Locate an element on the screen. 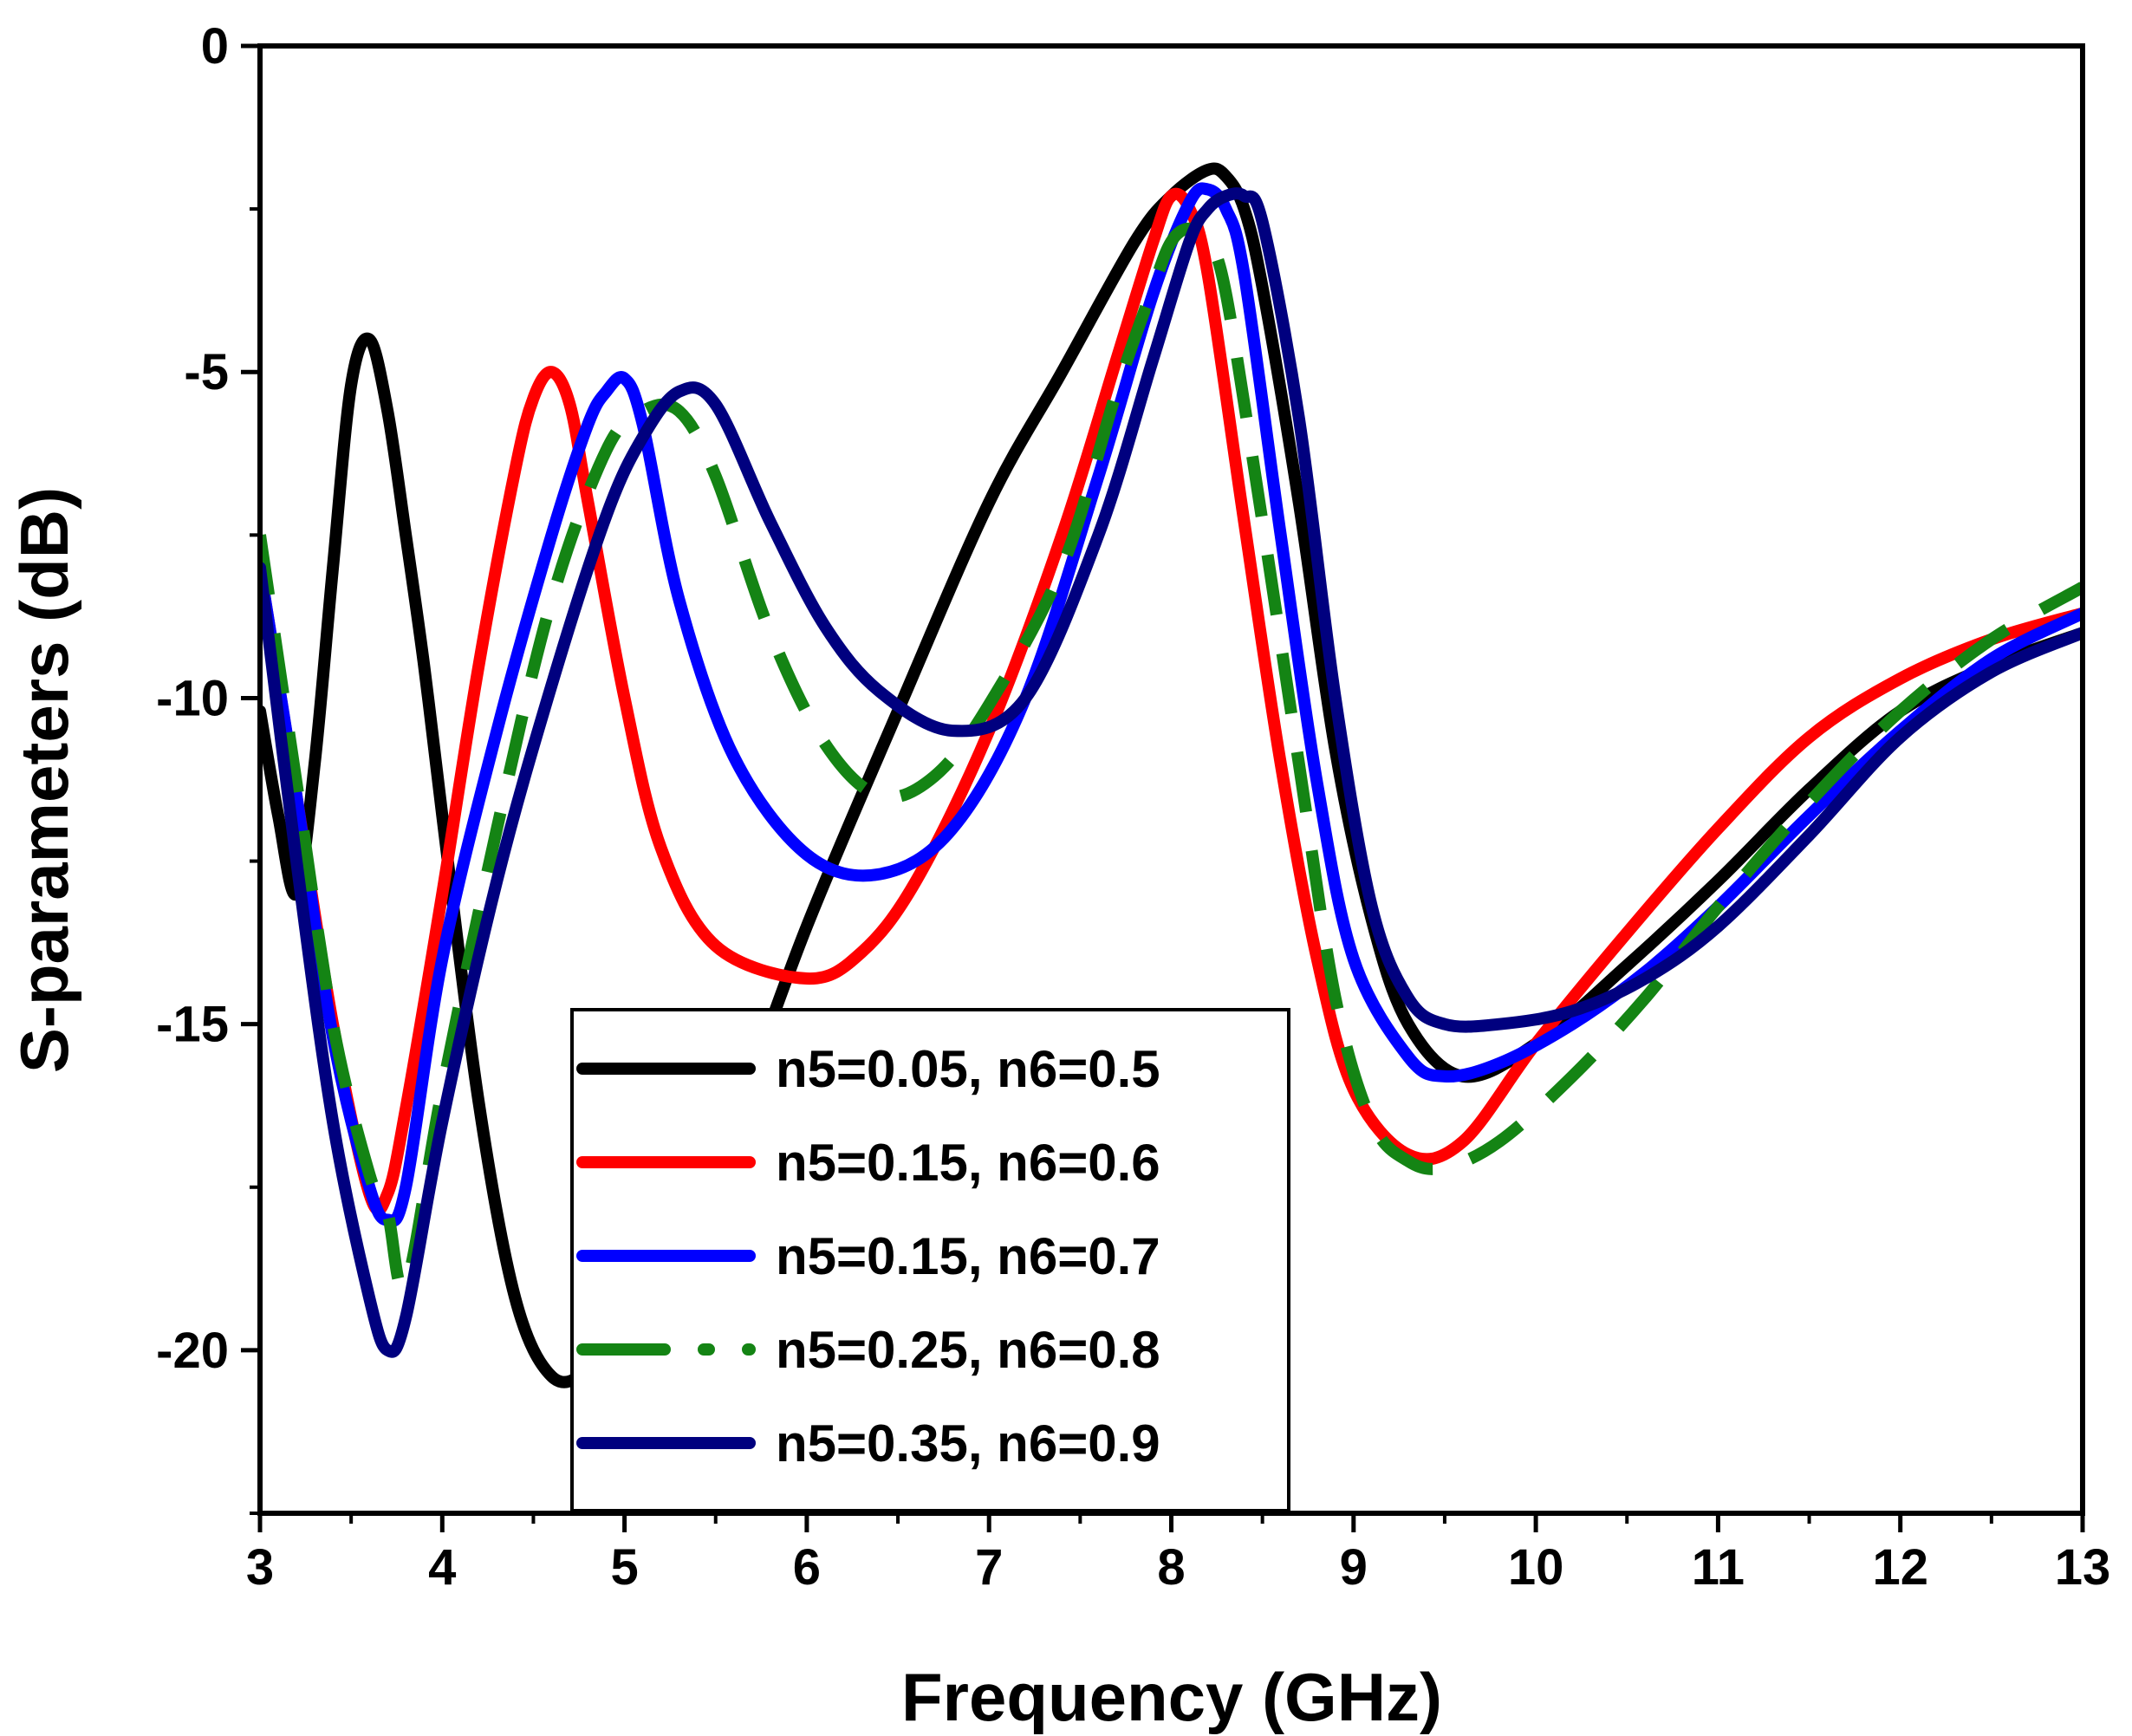  legend-label-1: n5=0.05, n6=0.5 is located at coordinates (968, 1069).